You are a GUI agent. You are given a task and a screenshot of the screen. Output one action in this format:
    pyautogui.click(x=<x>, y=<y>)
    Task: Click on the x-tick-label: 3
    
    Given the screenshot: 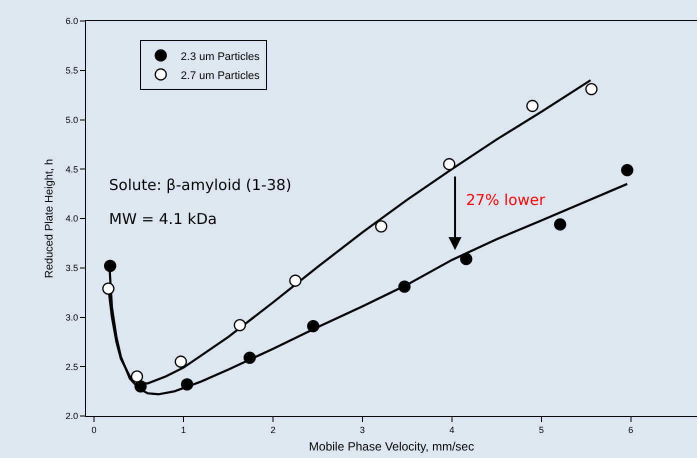 What is the action you would take?
    pyautogui.click(x=362, y=429)
    